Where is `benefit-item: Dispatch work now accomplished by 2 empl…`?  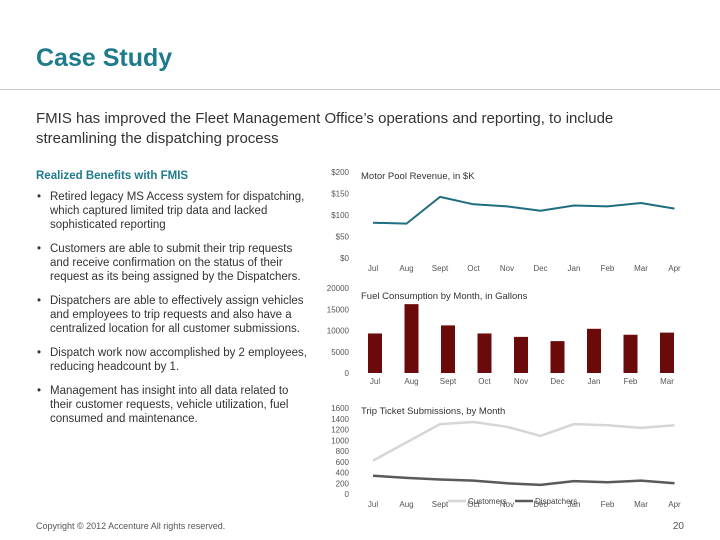
benefit-item: Dispatch work now accomplished by 2 empl… is located at coordinates (172, 360).